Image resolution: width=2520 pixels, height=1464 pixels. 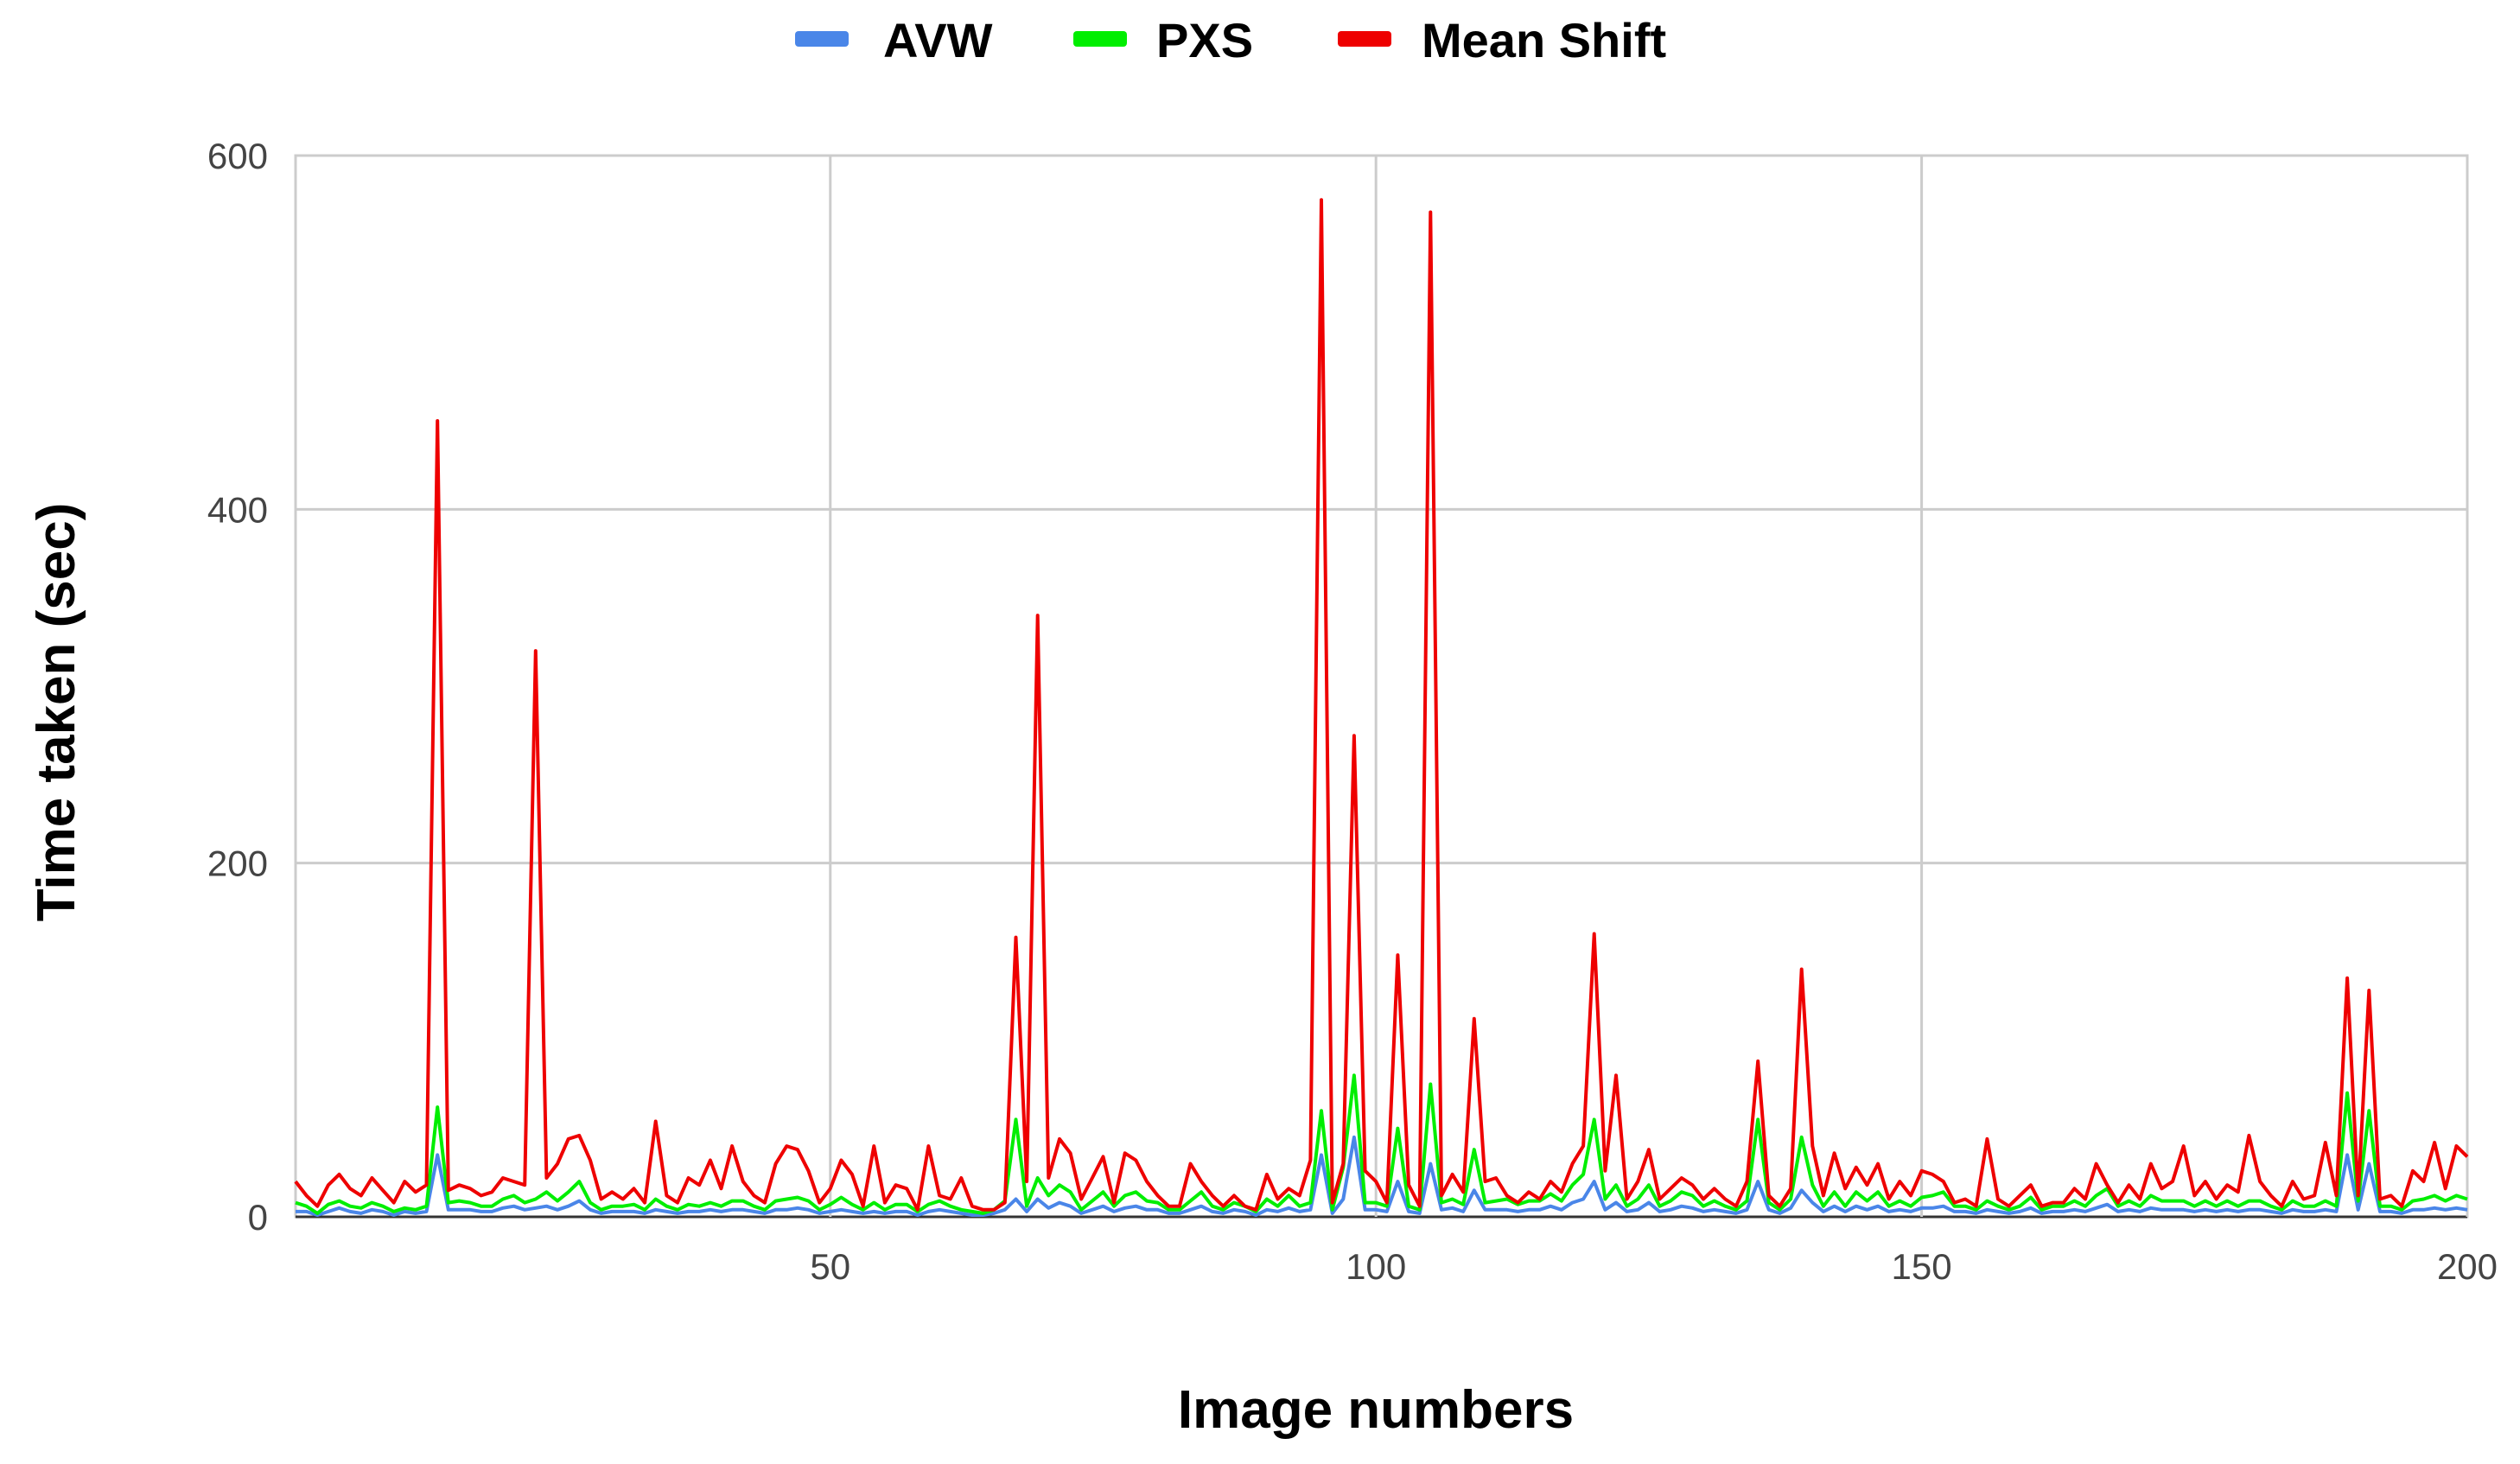 What do you see at coordinates (1376, 1410) in the screenshot?
I see `x-axis-title: Image numbers` at bounding box center [1376, 1410].